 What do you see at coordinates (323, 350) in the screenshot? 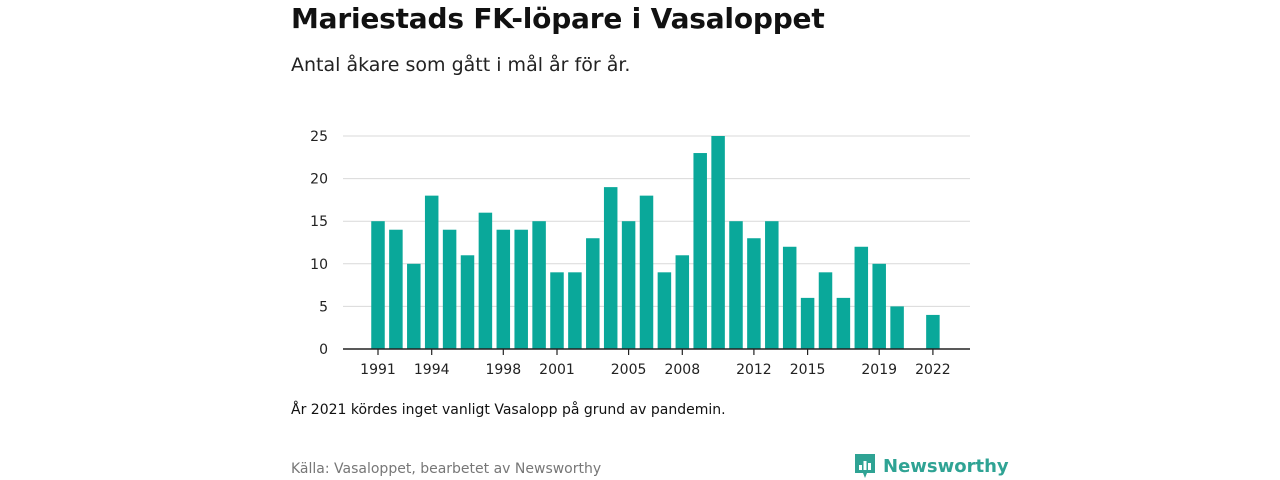
I see `y-tick-label: 0` at bounding box center [323, 350].